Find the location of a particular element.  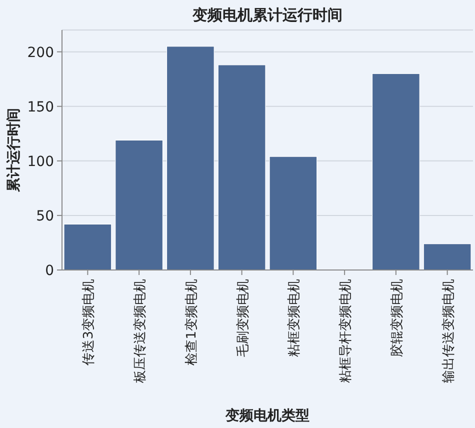

chart-title: 变频电机累计运行时间 is located at coordinates (267, 15).